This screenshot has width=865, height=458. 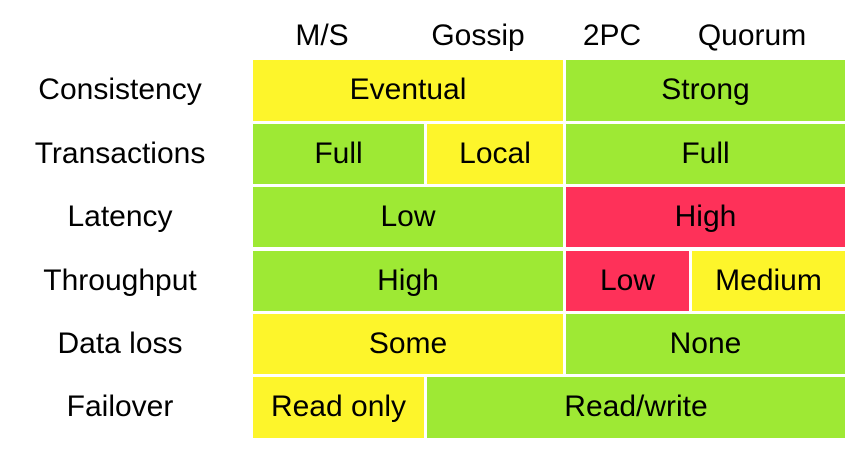 I want to click on table-cell: Local, so click(x=495, y=153).